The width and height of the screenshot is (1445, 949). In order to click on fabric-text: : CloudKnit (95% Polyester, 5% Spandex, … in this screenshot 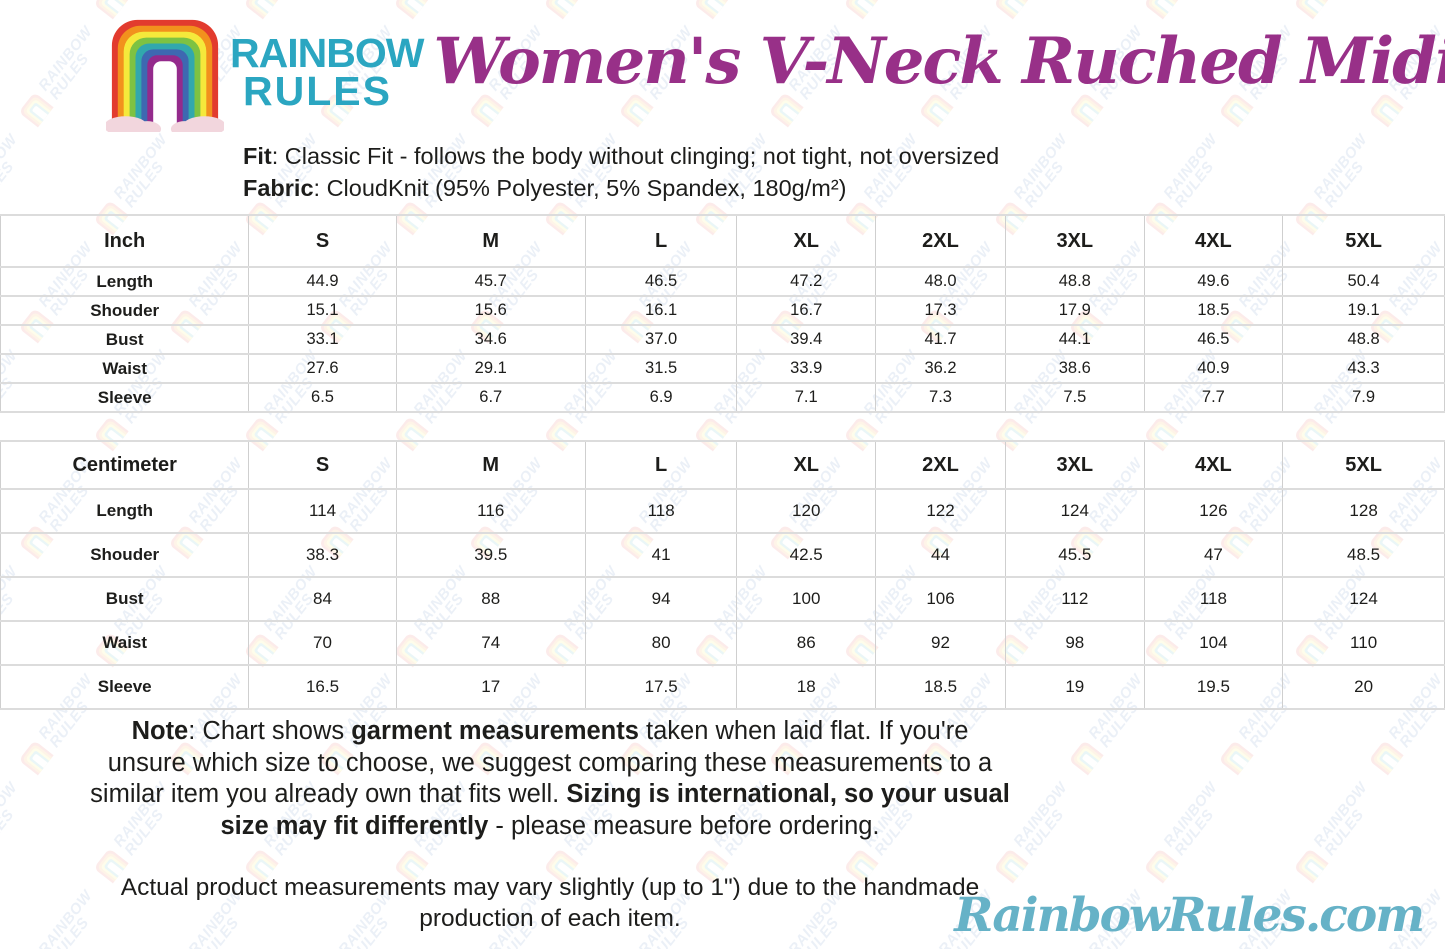, I will do `click(580, 187)`.